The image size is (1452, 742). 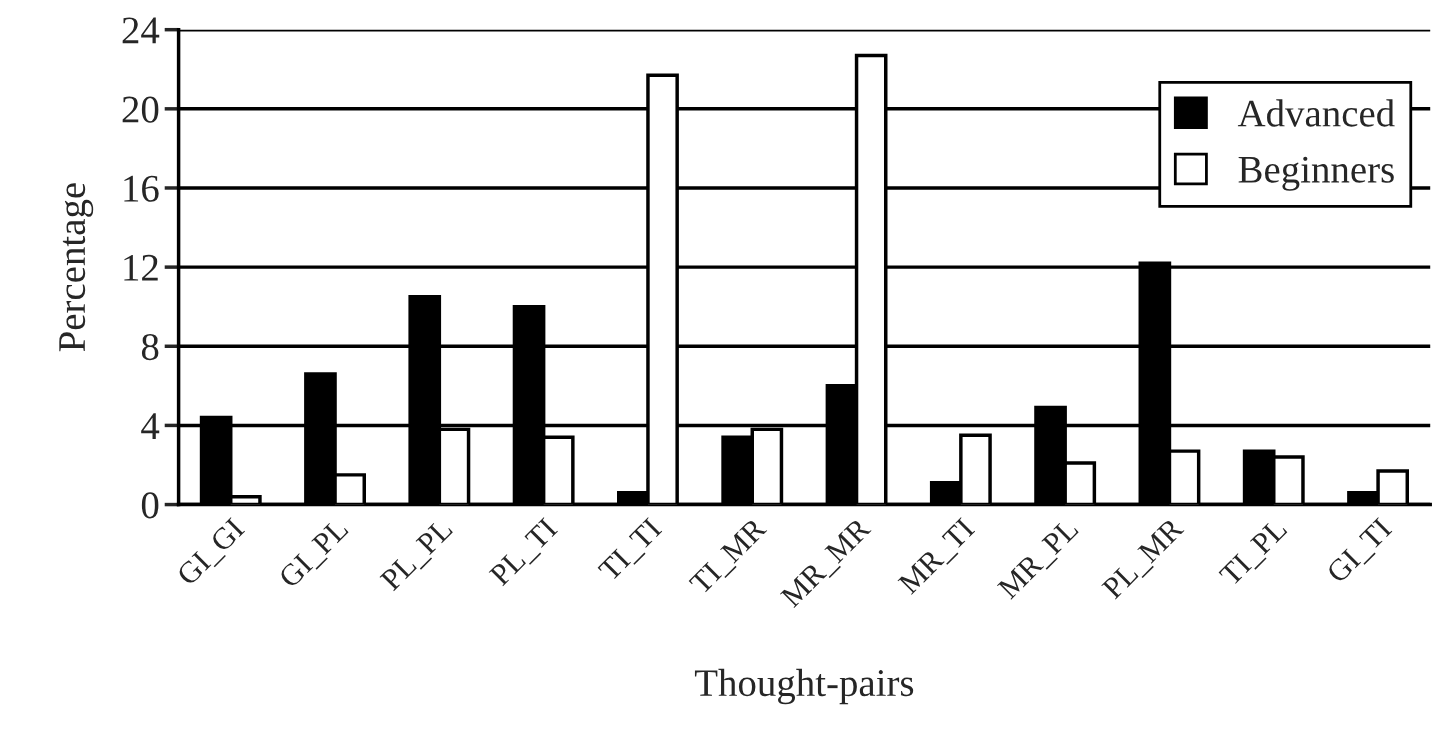 What do you see at coordinates (76, 267) in the screenshot?
I see `y-axis-title: Percentage` at bounding box center [76, 267].